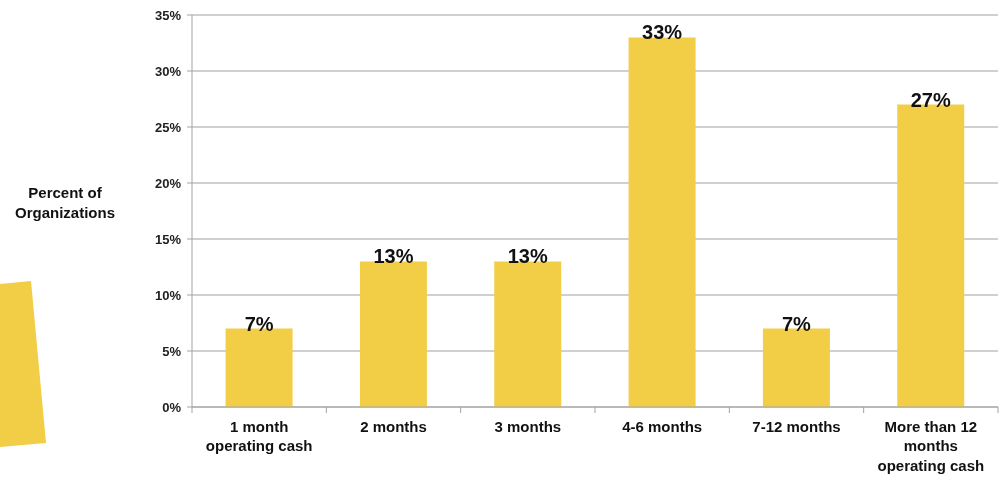 The image size is (1005, 477). What do you see at coordinates (662, 426) in the screenshot?
I see `x-tick-label: 4-6 months` at bounding box center [662, 426].